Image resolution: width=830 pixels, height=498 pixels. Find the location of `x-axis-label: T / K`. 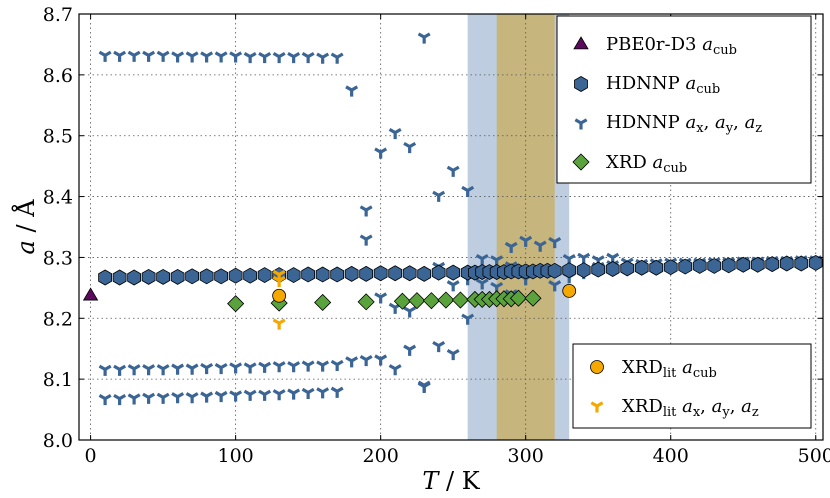

x-axis-label: T / K is located at coordinates (451, 481).